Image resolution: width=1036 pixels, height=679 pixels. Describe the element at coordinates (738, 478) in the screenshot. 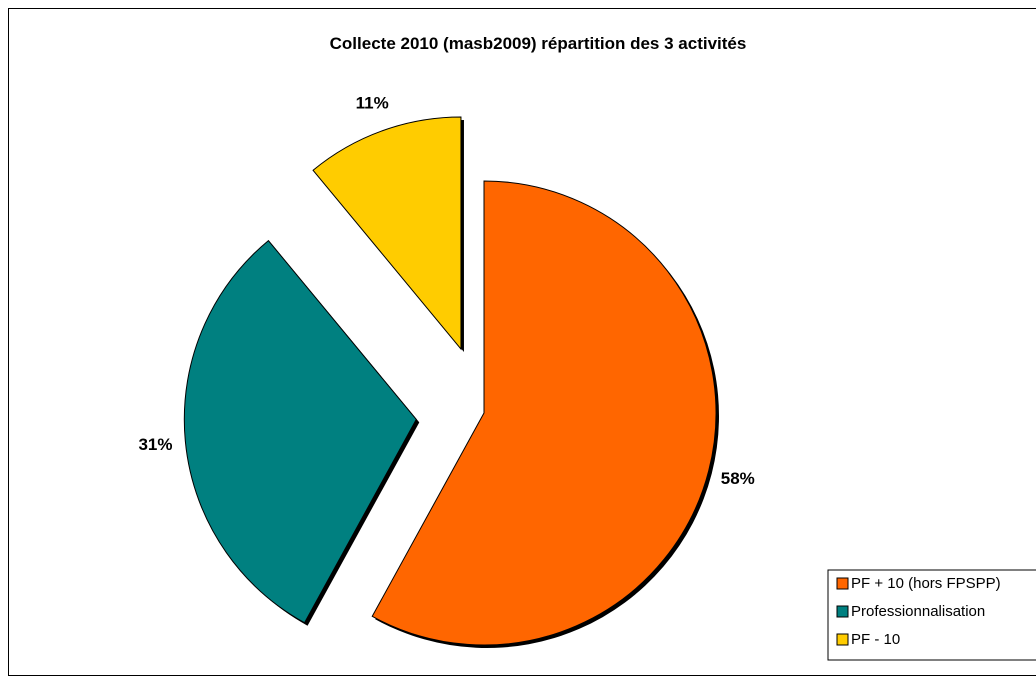

I see `slice-label-0: 58%` at that location.